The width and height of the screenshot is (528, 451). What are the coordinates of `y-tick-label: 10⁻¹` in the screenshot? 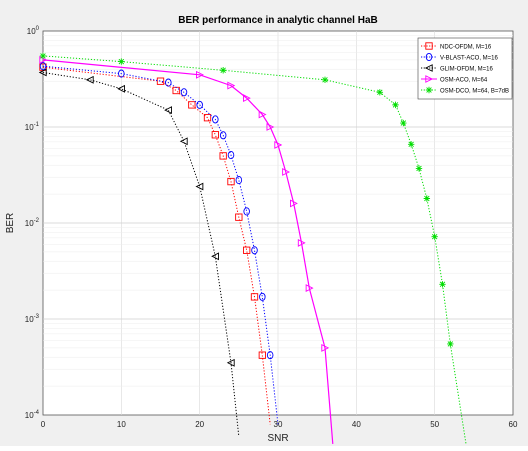 It's located at (32, 127).